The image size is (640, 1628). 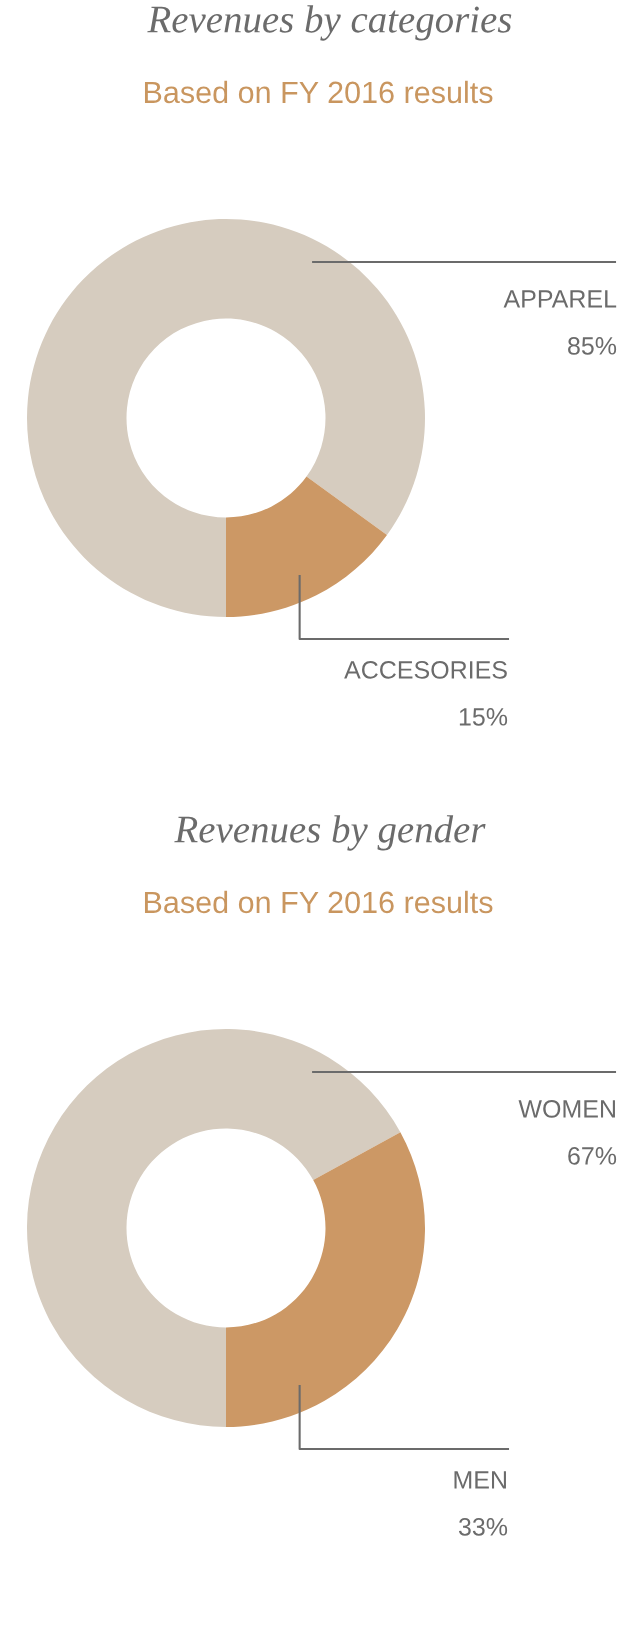 I want to click on data-label: 85%, so click(x=592, y=346).